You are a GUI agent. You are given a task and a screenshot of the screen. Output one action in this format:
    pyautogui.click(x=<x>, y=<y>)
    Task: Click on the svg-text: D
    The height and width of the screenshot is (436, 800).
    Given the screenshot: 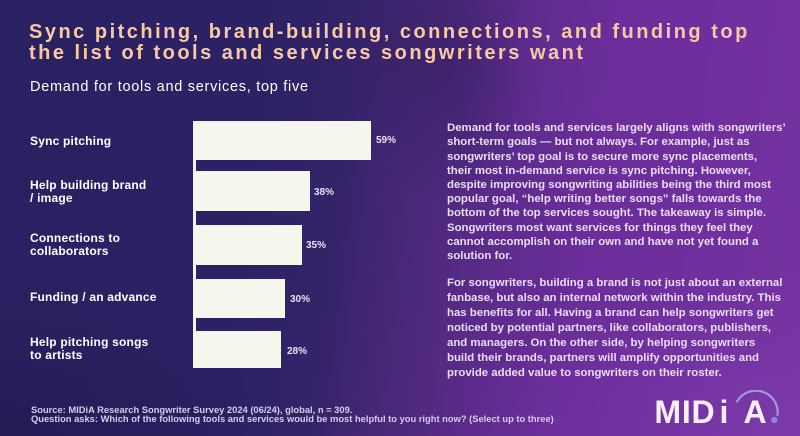 What is the action you would take?
    pyautogui.click(x=703, y=412)
    